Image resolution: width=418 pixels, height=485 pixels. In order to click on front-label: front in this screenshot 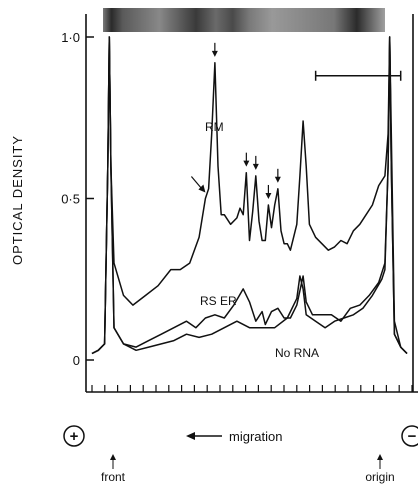, I will do `click(113, 477)`.